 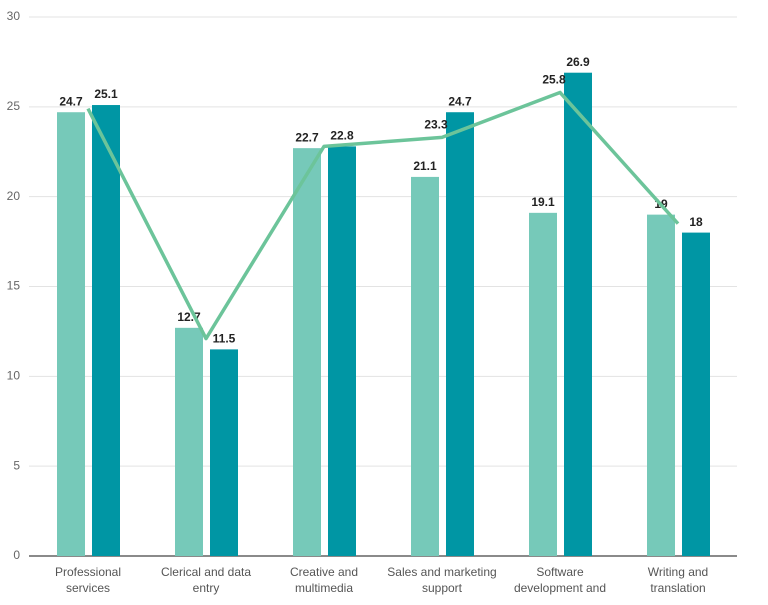 What do you see at coordinates (578, 62) in the screenshot?
I see `data-label: 26.9` at bounding box center [578, 62].